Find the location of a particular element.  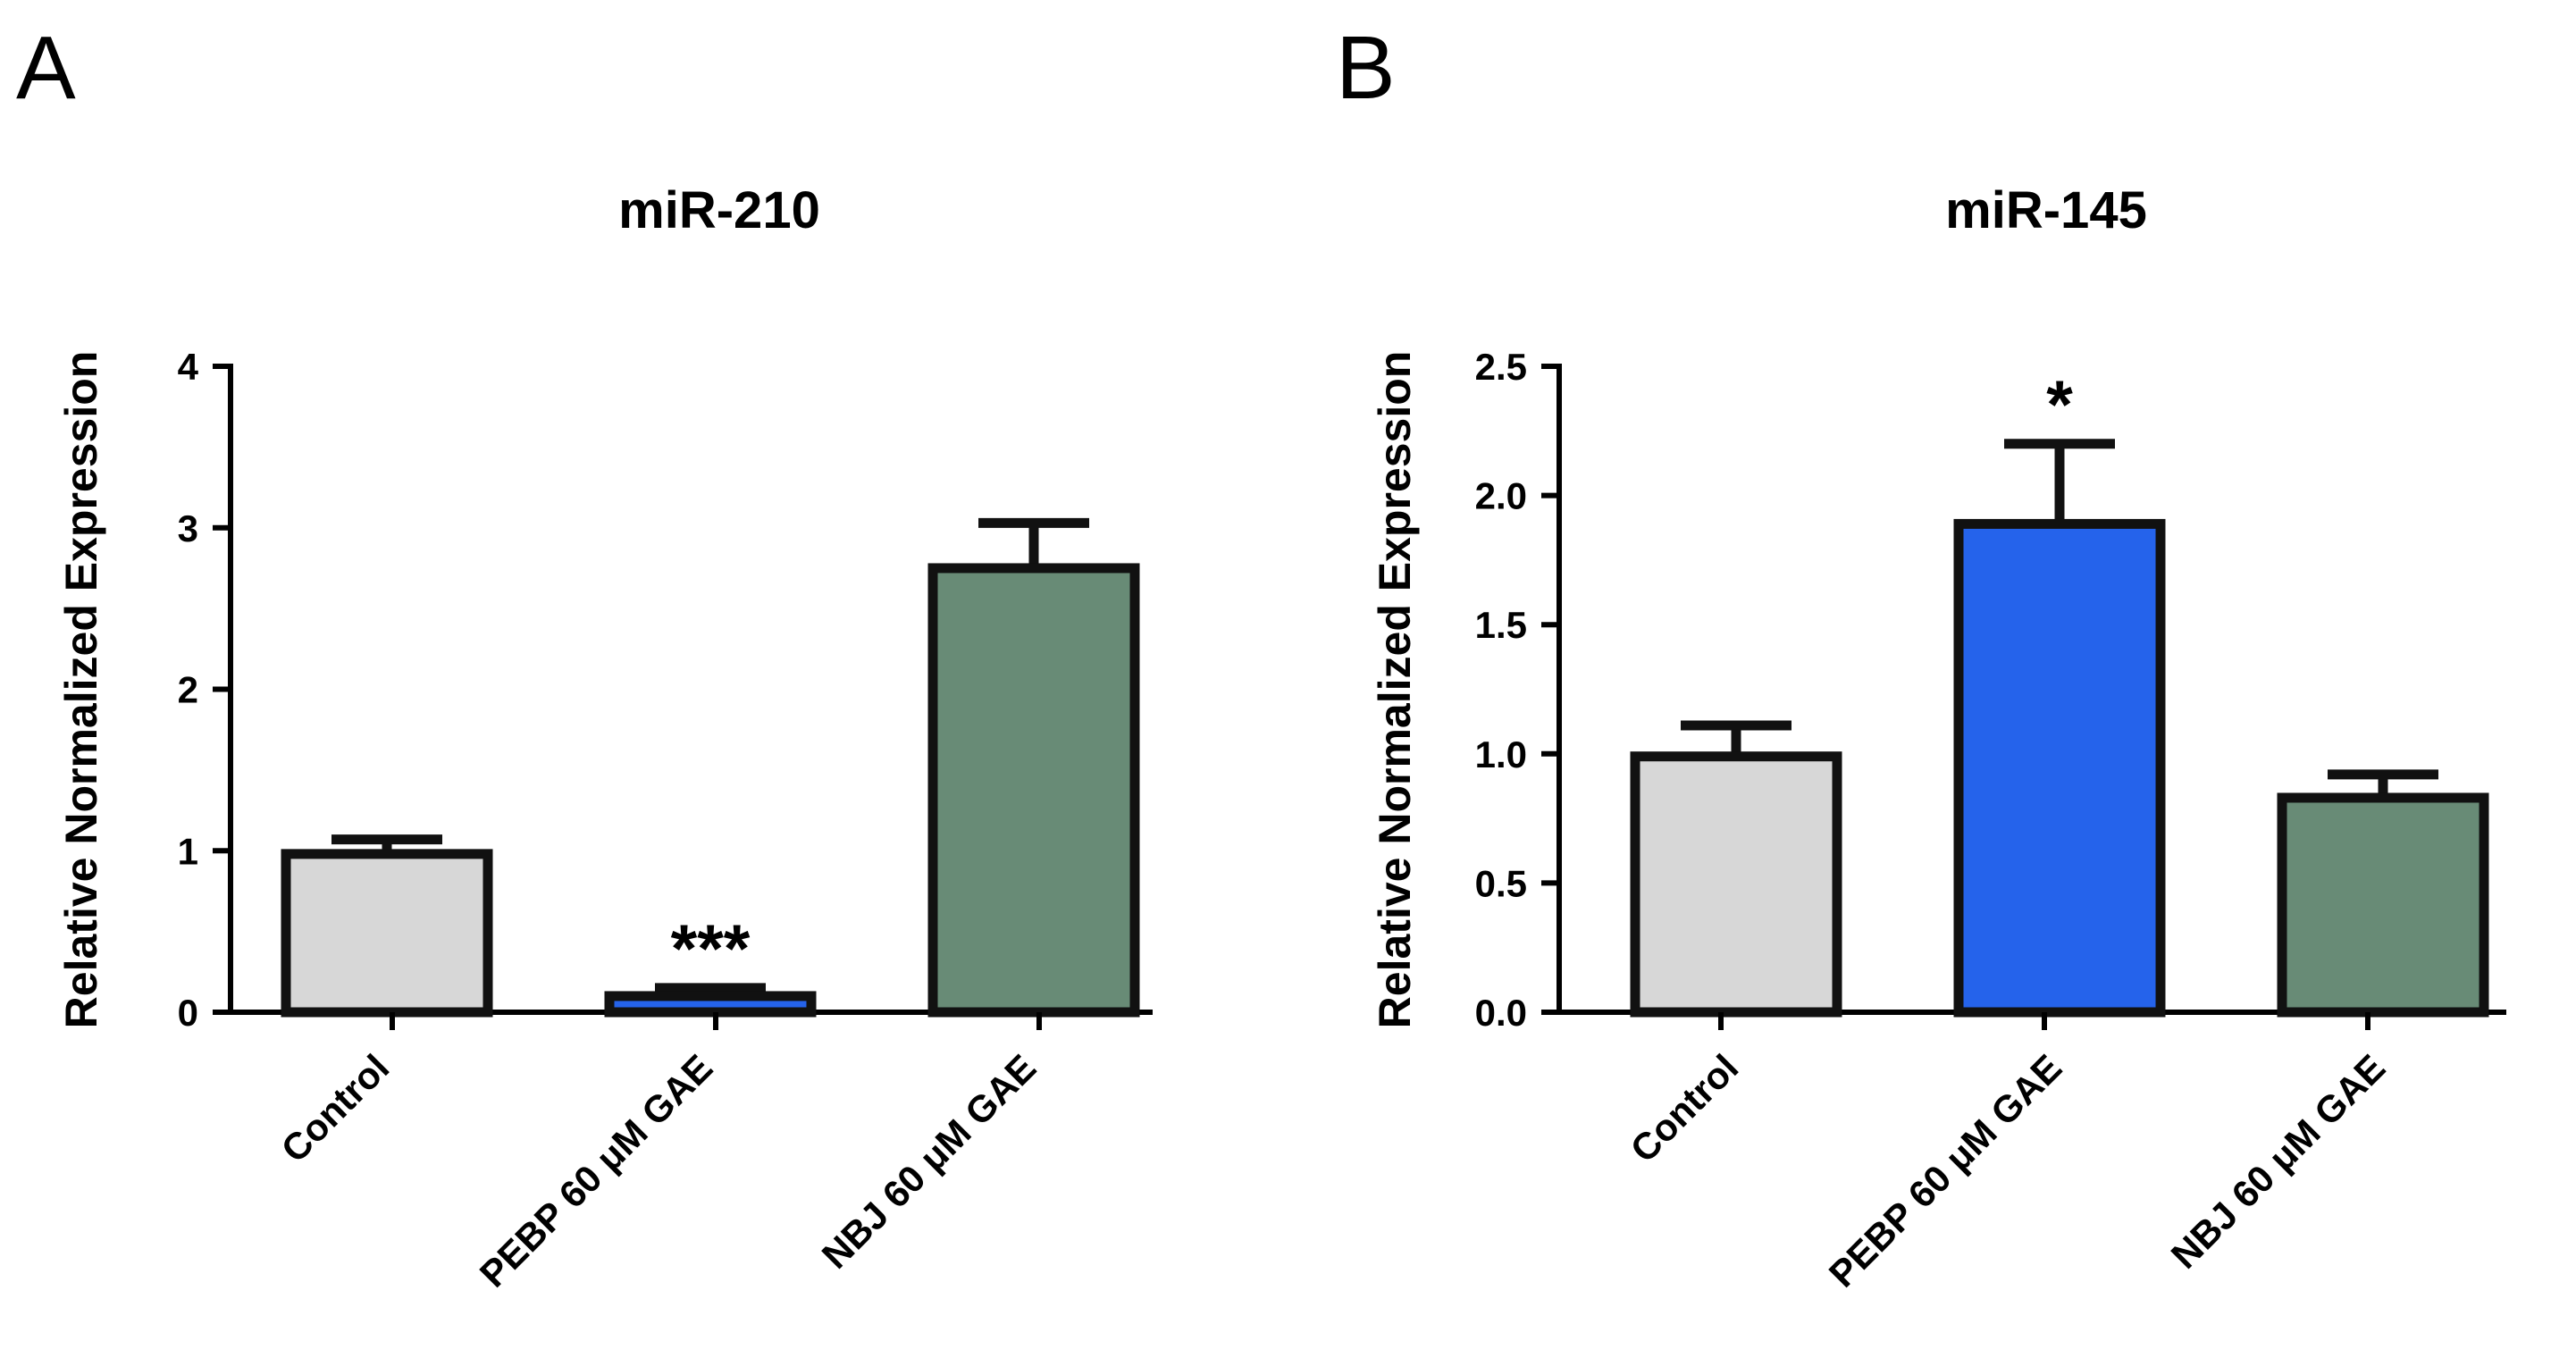

y-tick-label: 4 is located at coordinates (188, 367).